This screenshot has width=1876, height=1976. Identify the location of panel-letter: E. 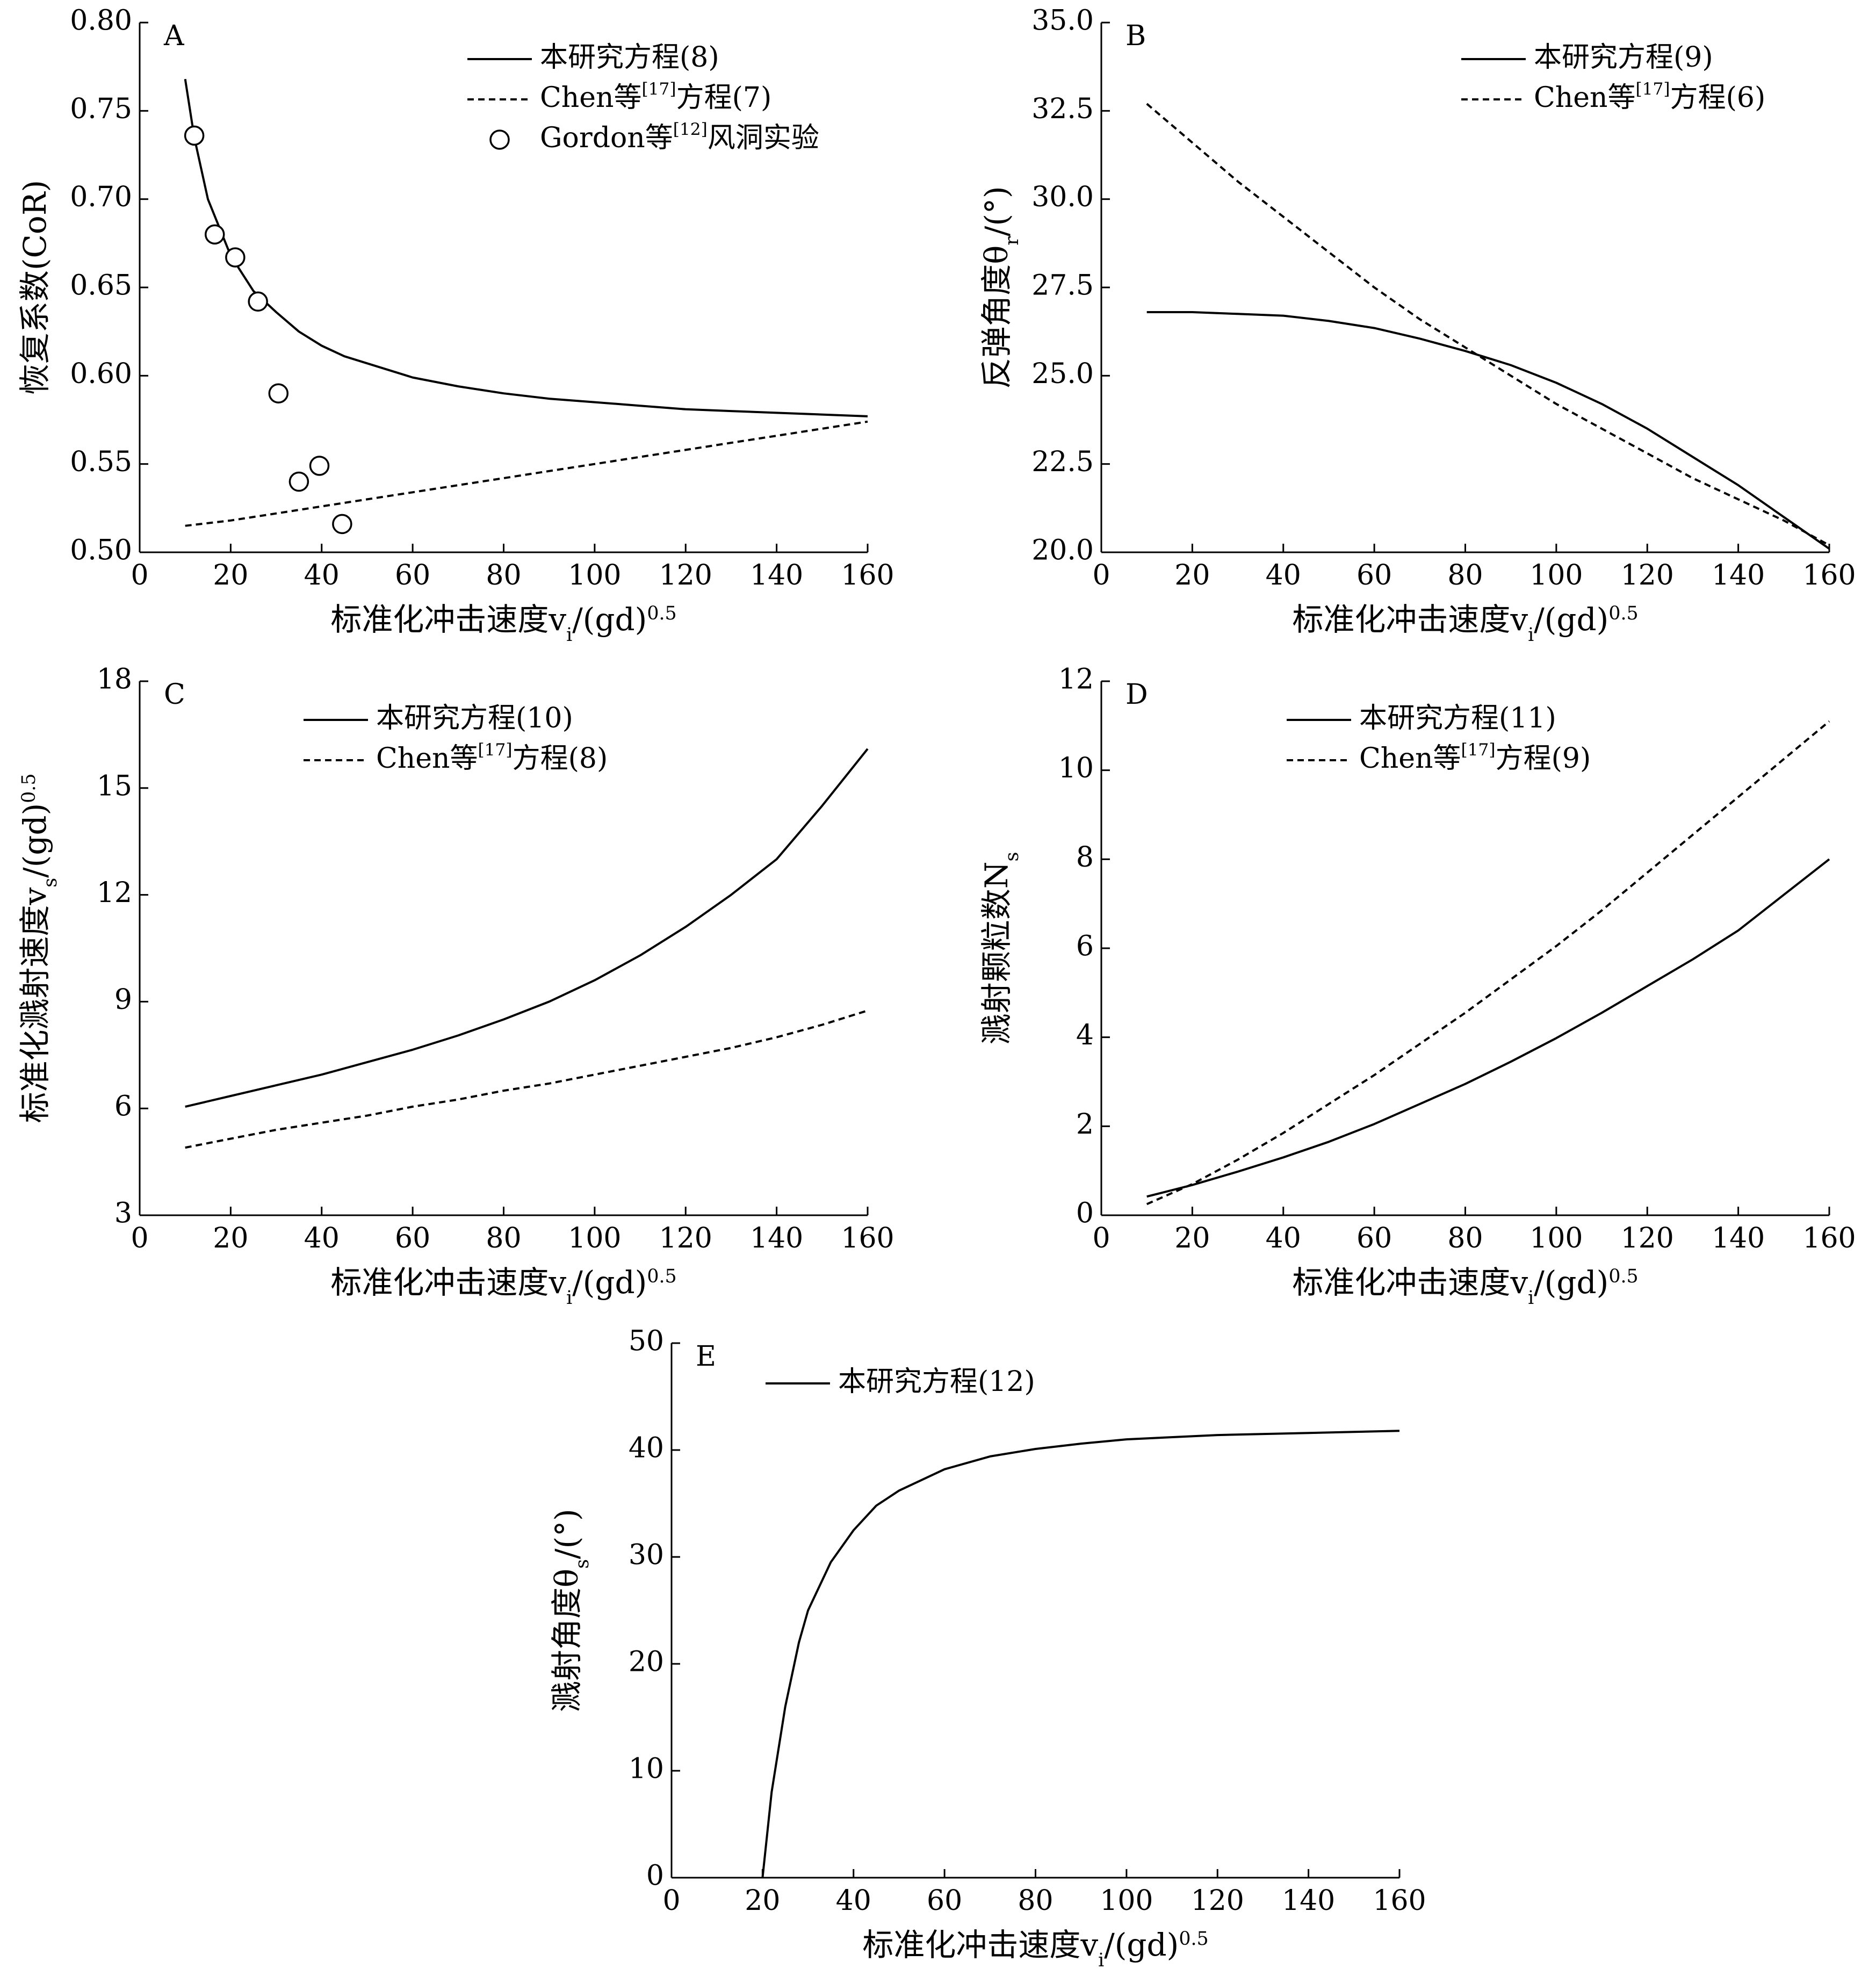
(706, 1356).